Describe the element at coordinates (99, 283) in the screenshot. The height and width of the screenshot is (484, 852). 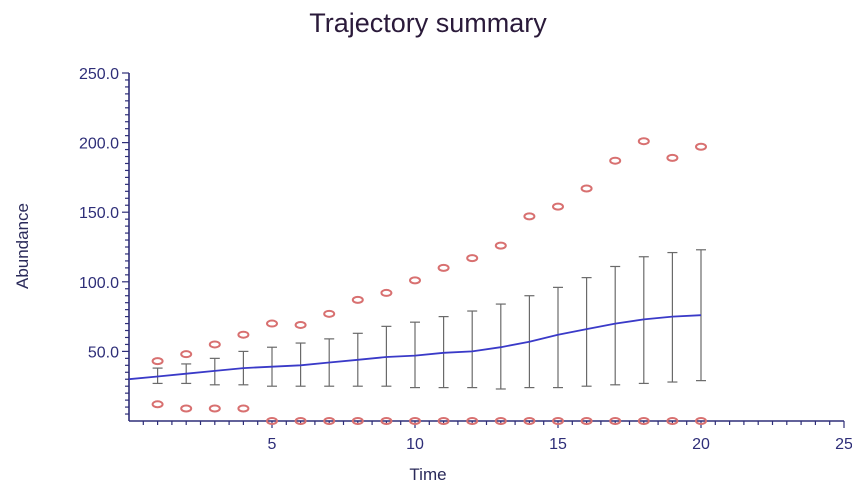
I see `y-tick-label: 100.0` at that location.